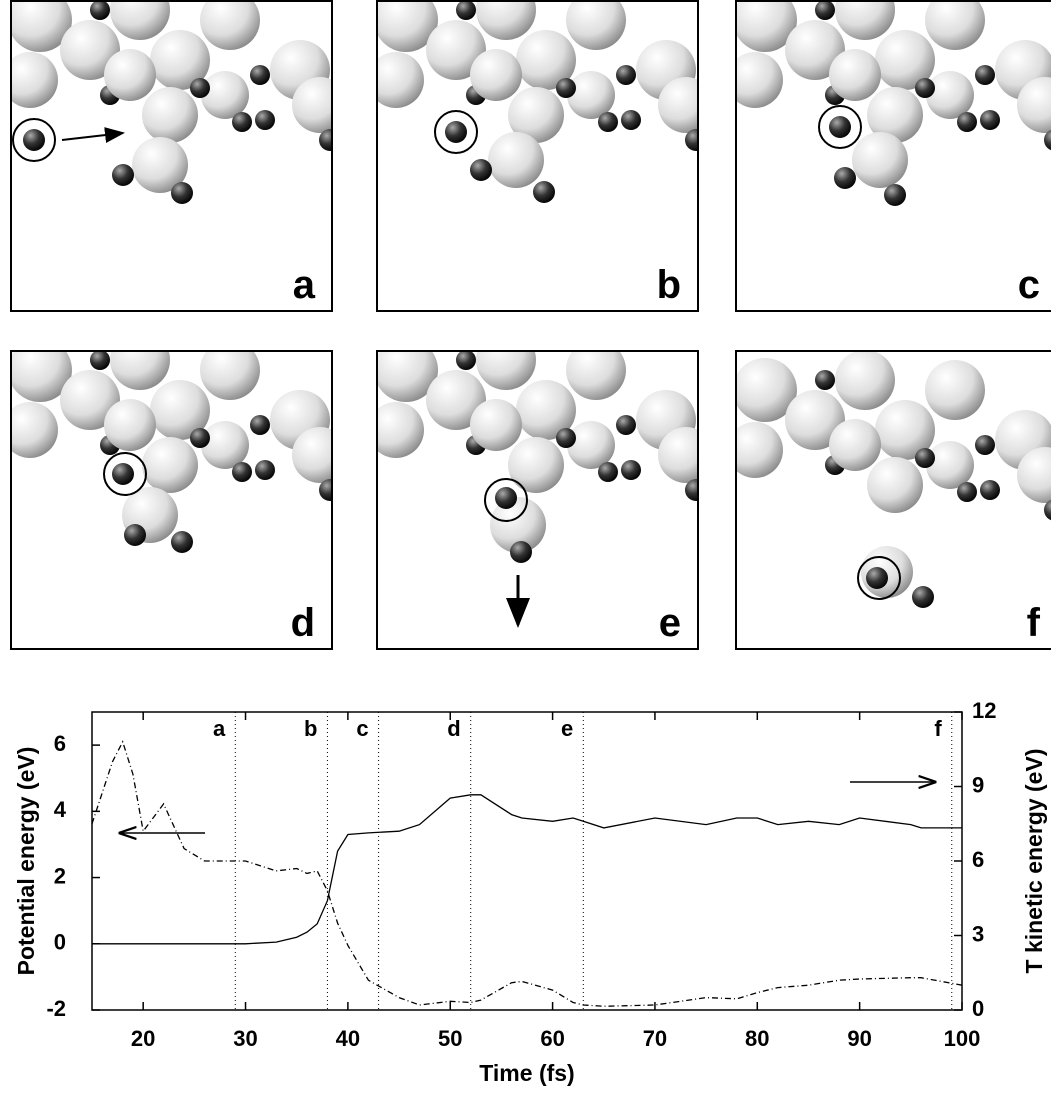 The image size is (1051, 1096). Describe the element at coordinates (171, 500) in the screenshot. I see `panel: d` at that location.